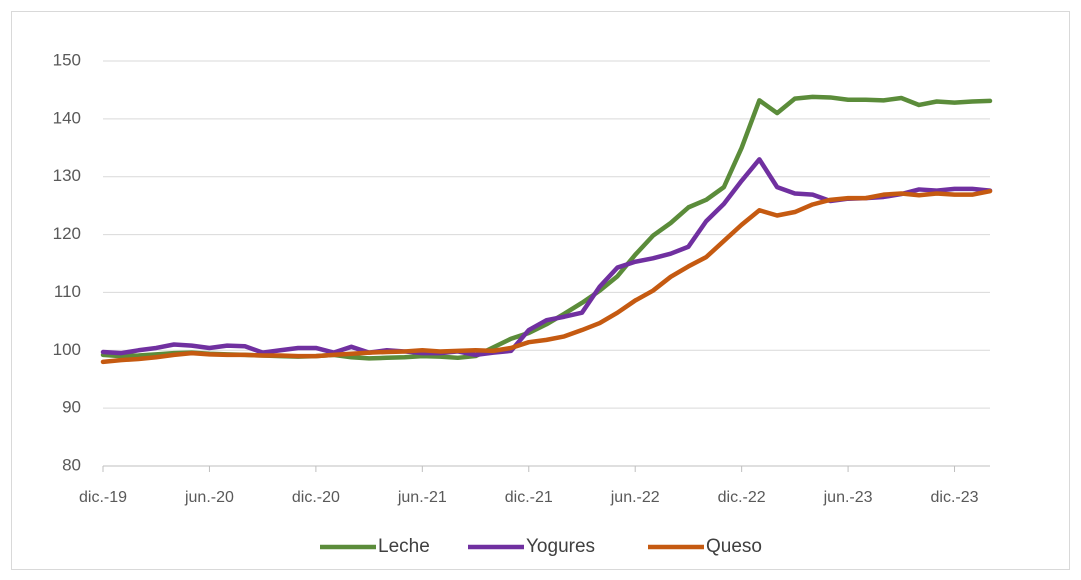 The width and height of the screenshot is (1081, 580). Describe the element at coordinates (734, 546) in the screenshot. I see `legend-label: Queso` at that location.